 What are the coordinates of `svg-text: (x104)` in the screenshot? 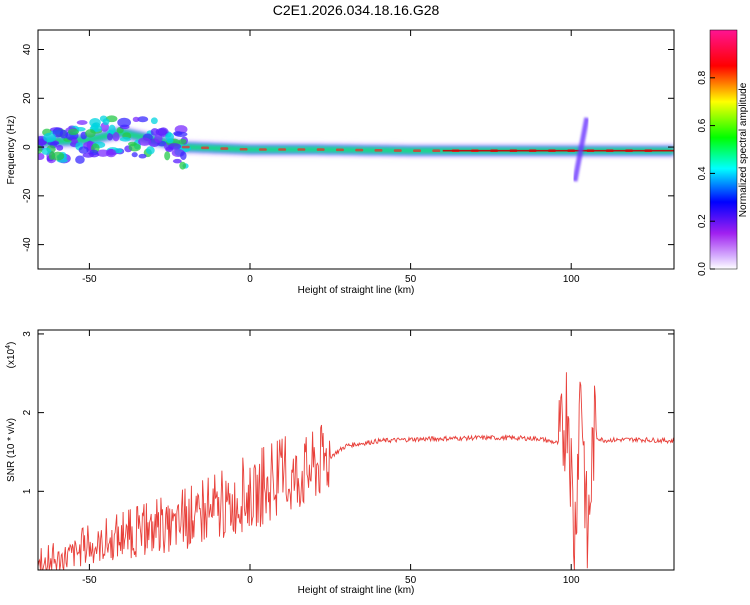 It's located at (11, 355).